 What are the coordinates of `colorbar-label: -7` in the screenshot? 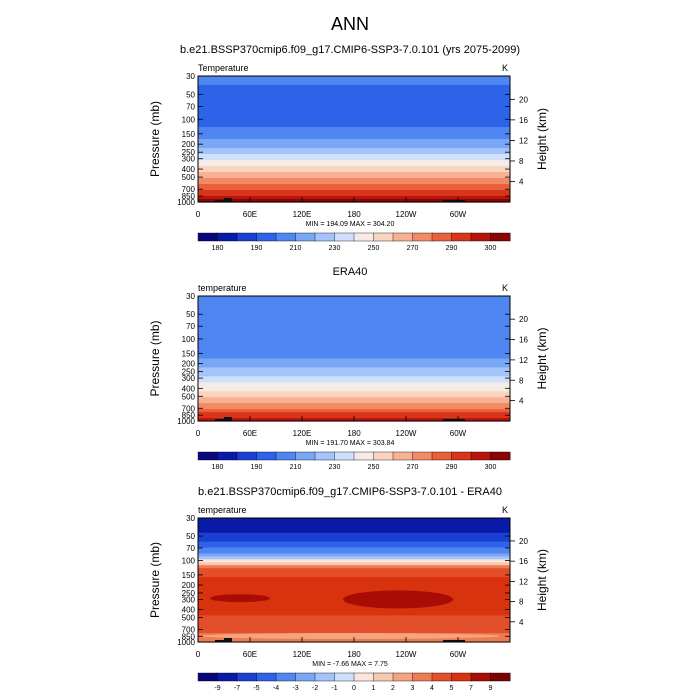 It's located at (237, 688).